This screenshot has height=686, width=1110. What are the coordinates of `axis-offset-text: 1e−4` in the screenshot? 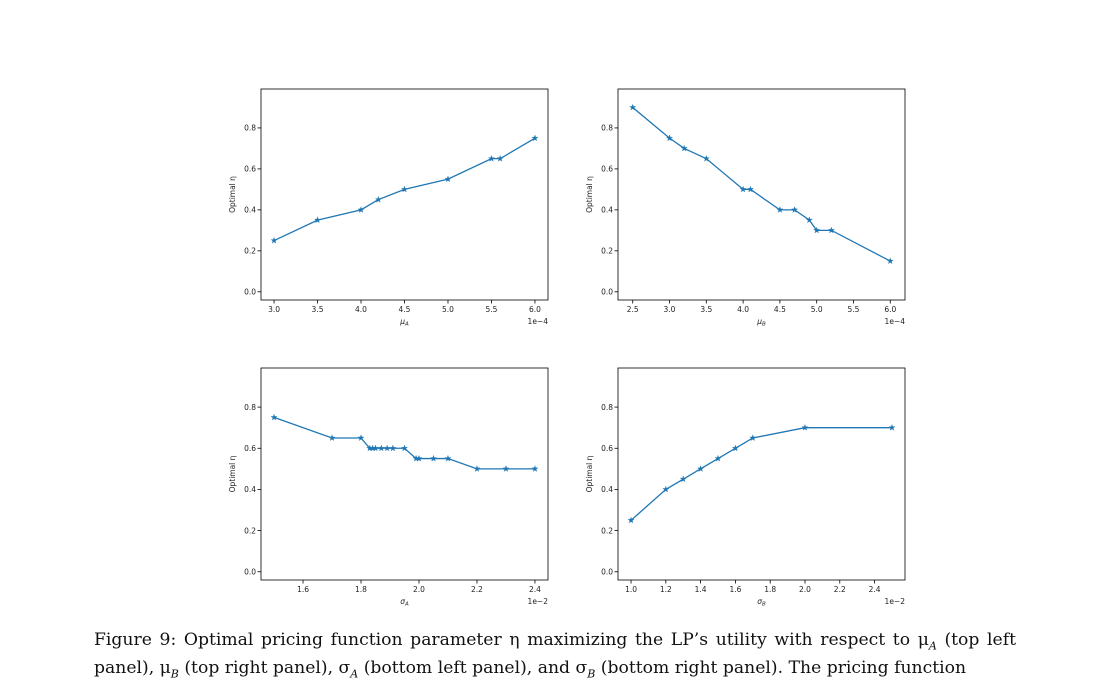 It's located at (538, 321).